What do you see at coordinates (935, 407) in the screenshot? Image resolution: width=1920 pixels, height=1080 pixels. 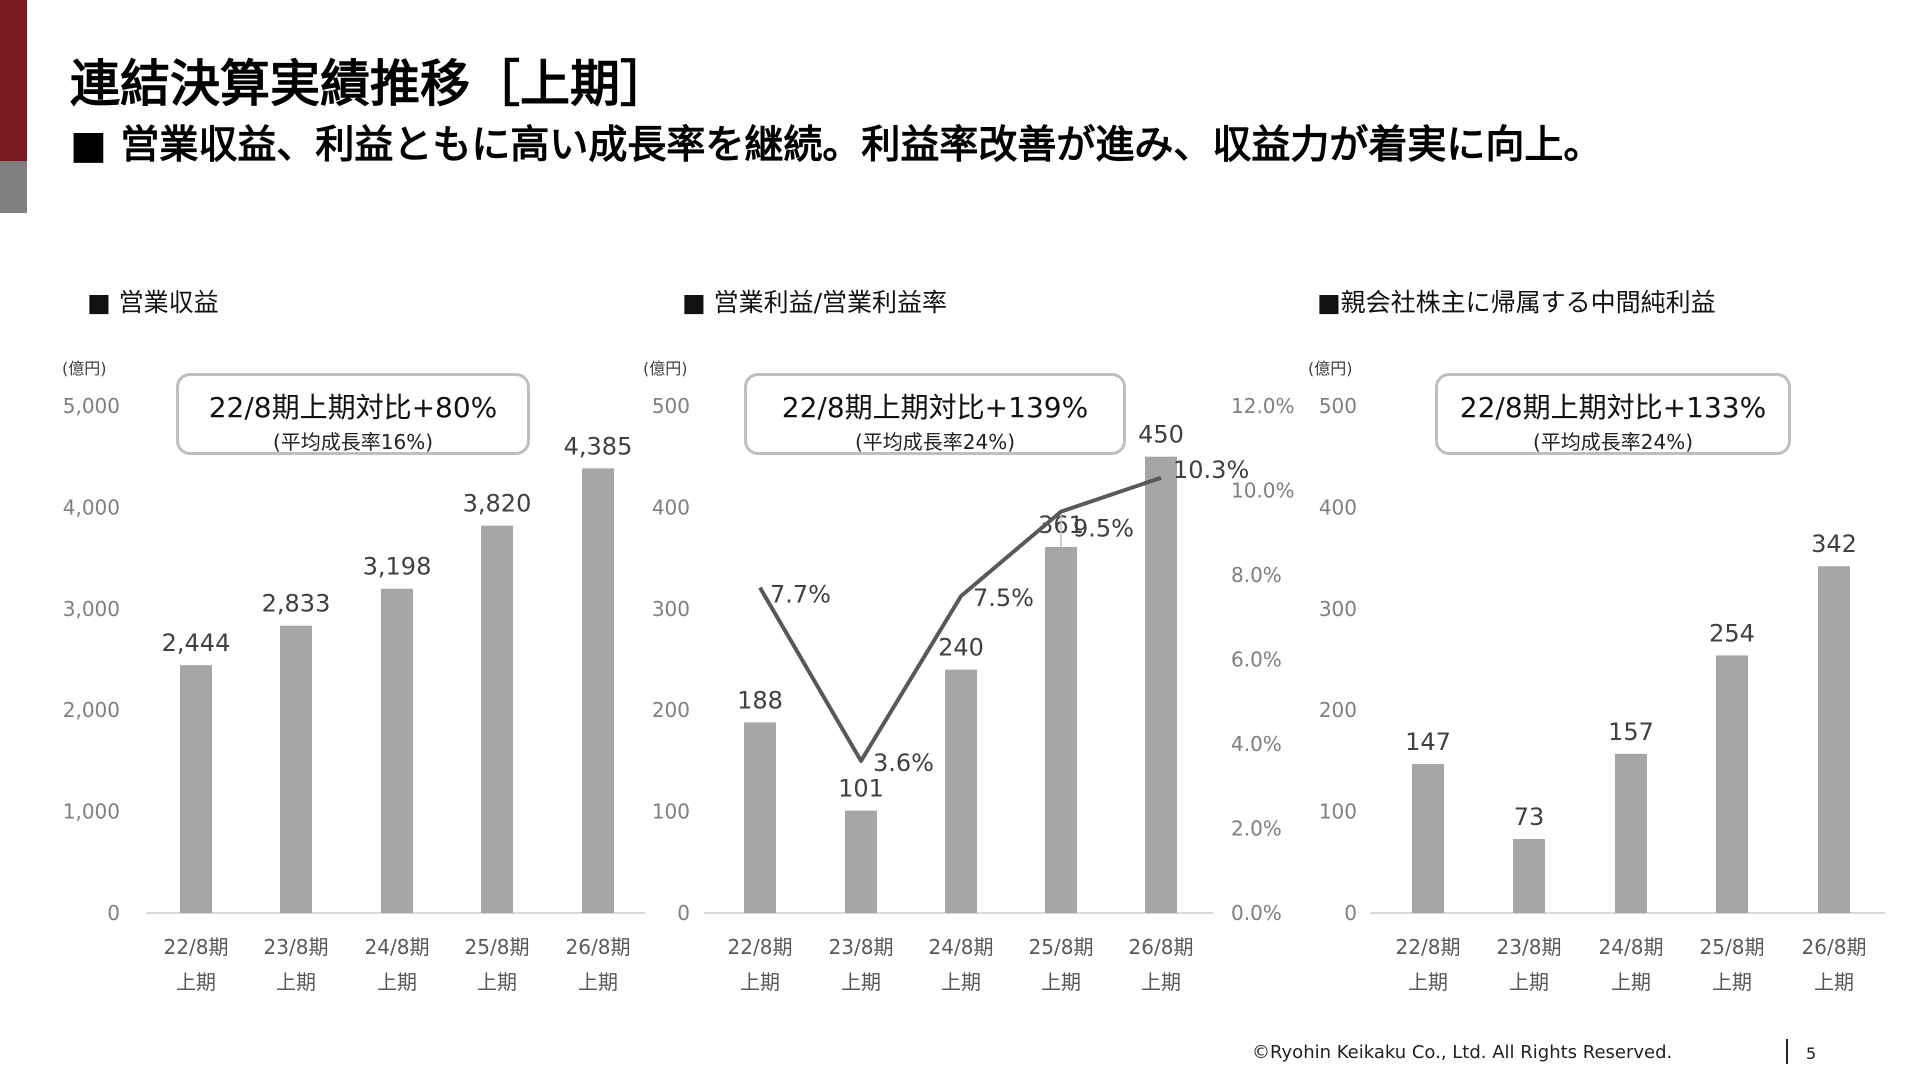 I see `callout-main: 22/8期上期対比+139%` at bounding box center [935, 407].